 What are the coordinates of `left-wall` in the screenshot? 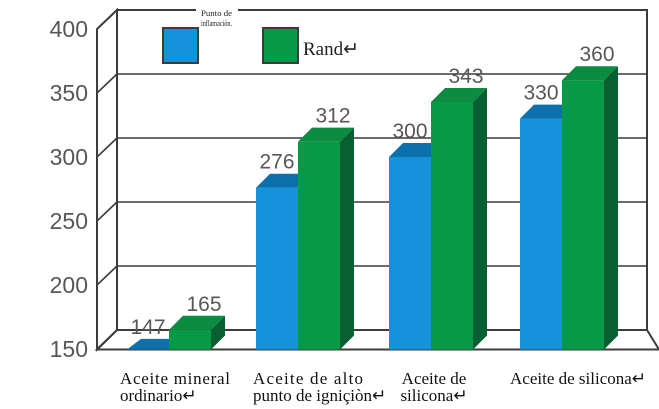 It's located at (107, 179).